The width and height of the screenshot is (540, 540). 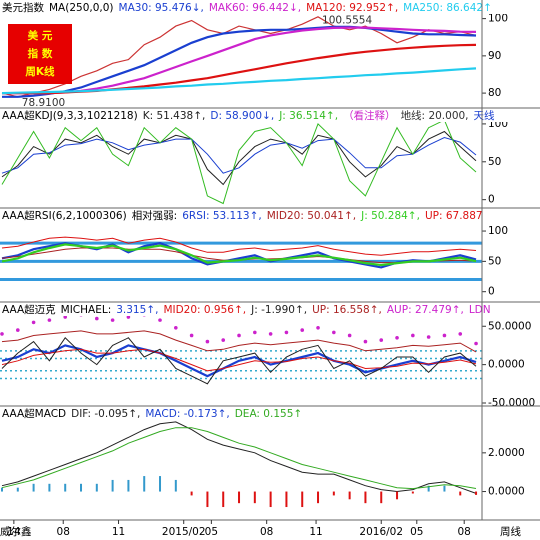 What do you see at coordinates (447, 8) in the screenshot?
I see `header-text: MA250: 86.642↑` at bounding box center [447, 8].